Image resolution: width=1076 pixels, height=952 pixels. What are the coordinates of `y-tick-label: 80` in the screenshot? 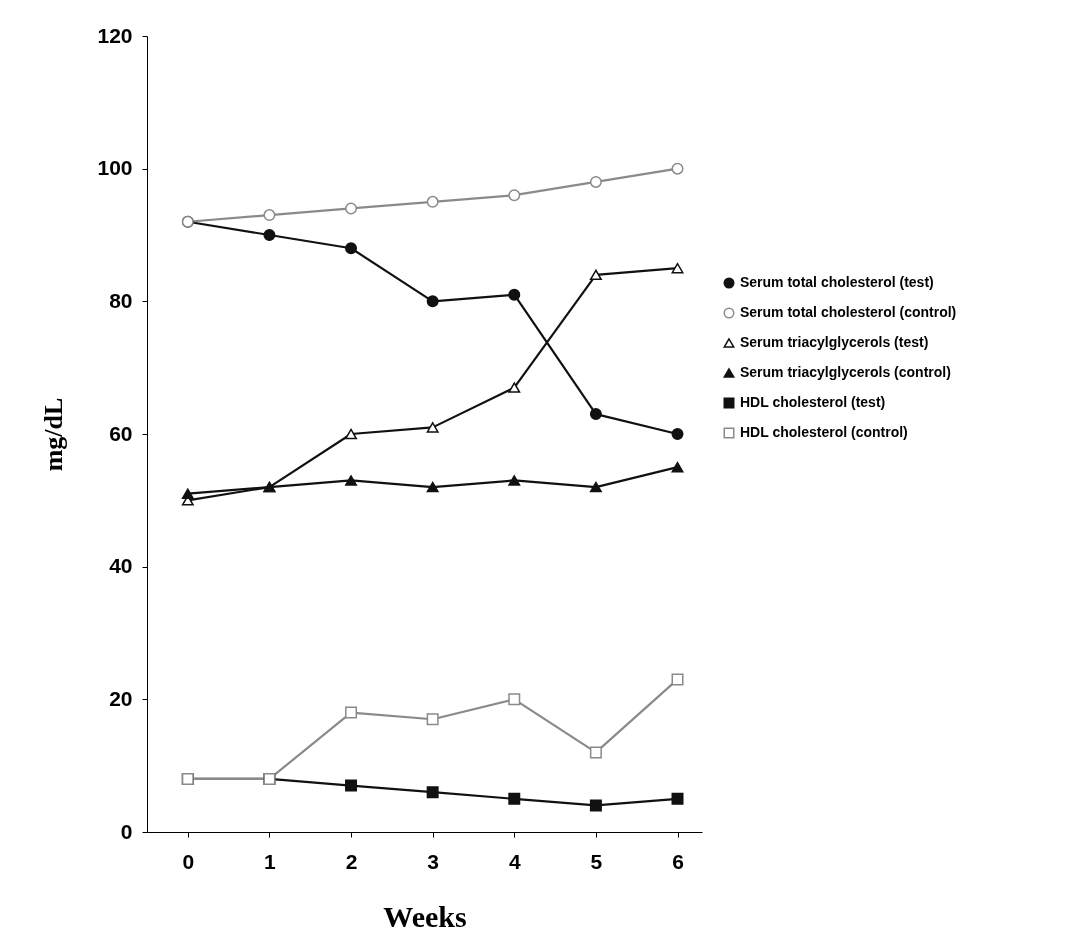 It's located at (121, 300).